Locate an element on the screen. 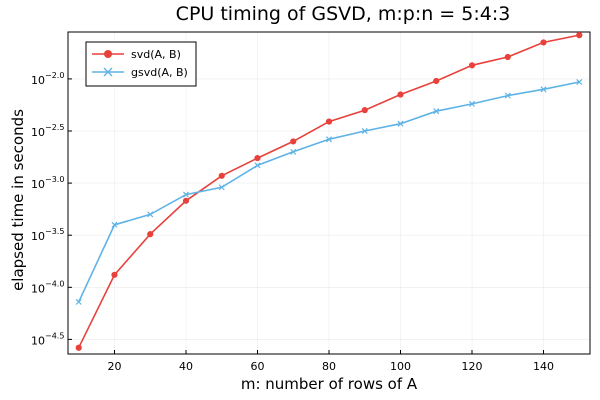 The height and width of the screenshot is (400, 600). legend-label: svd(A, B) is located at coordinates (156, 54).